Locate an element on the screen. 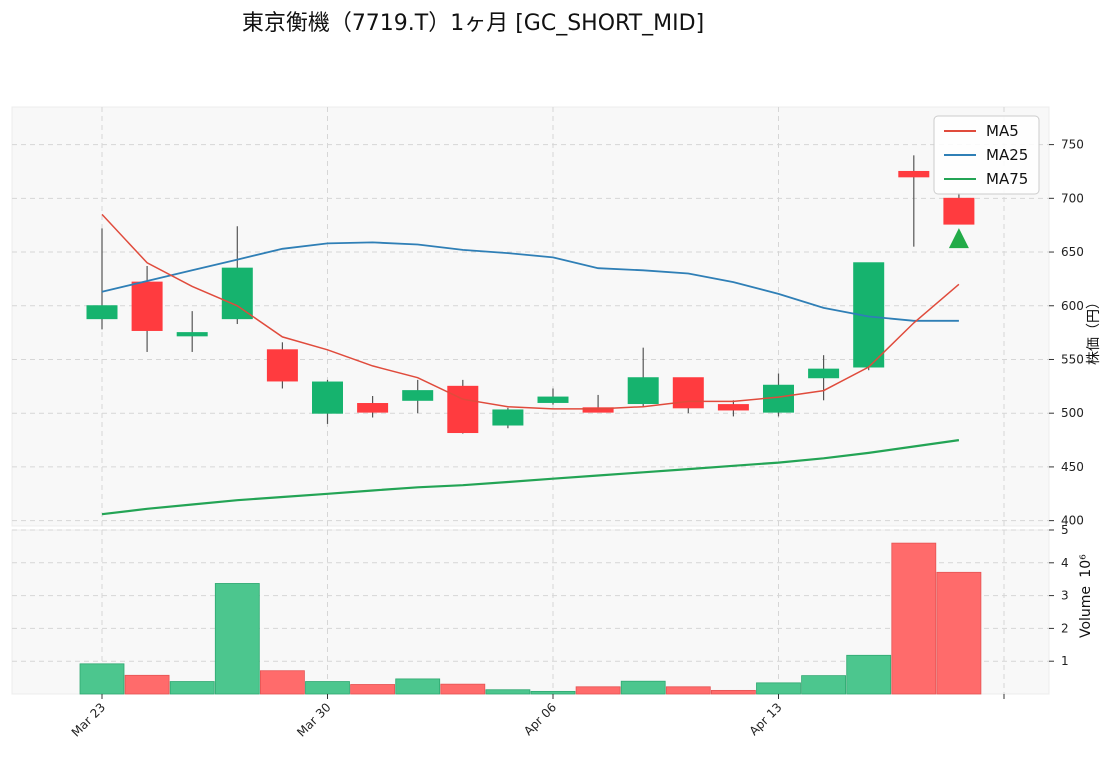 The width and height of the screenshot is (1120, 760). legend: MA5 MA25 MA75 is located at coordinates (986, 155).